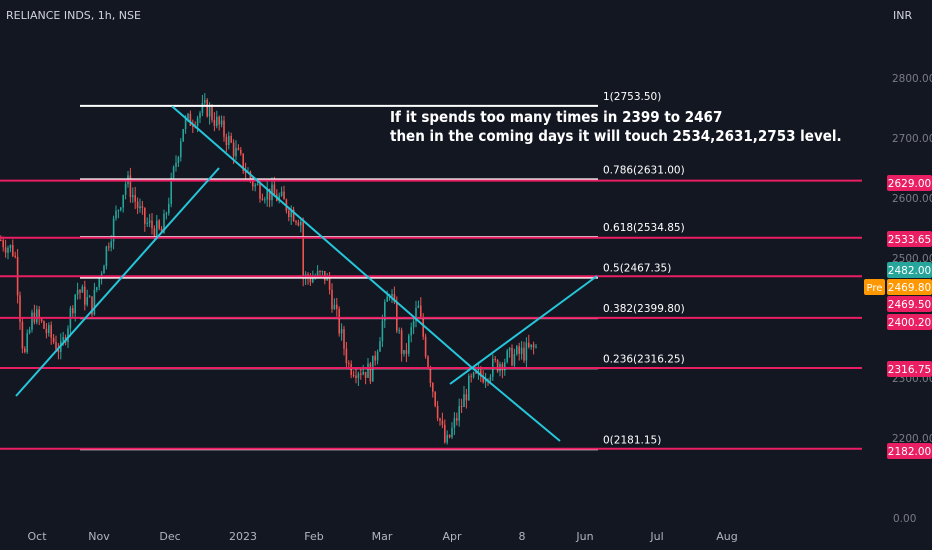  Describe the element at coordinates (37, 536) in the screenshot. I see `x-tick-label: Oct` at that location.